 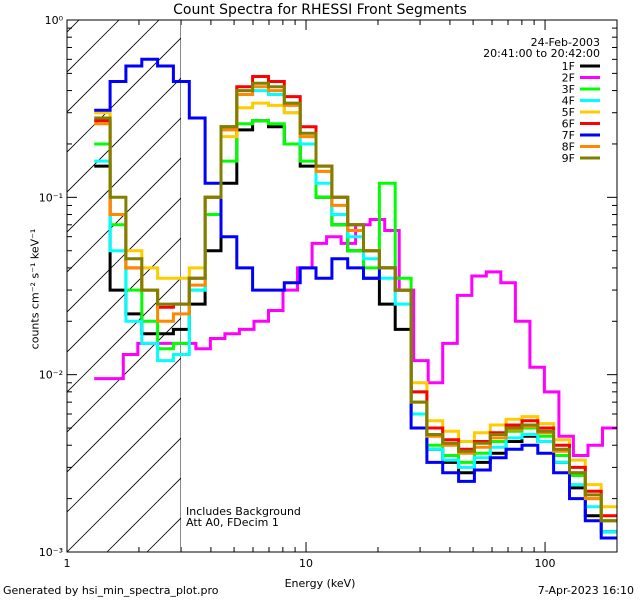 What do you see at coordinates (232, 522) in the screenshot?
I see `attenuator-annotation: Att A0, FDecim 1` at bounding box center [232, 522].